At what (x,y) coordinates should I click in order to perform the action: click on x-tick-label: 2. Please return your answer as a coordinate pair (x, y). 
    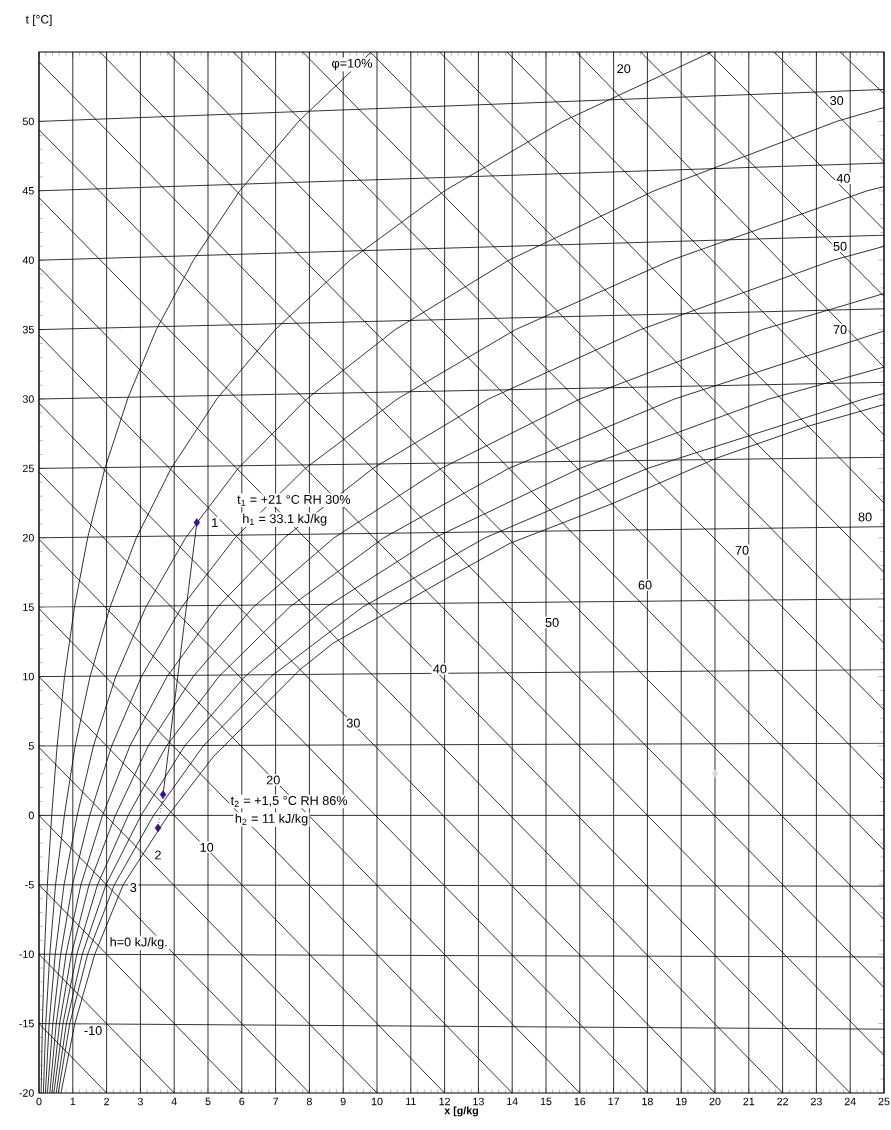
    Looking at the image, I should click on (107, 1101).